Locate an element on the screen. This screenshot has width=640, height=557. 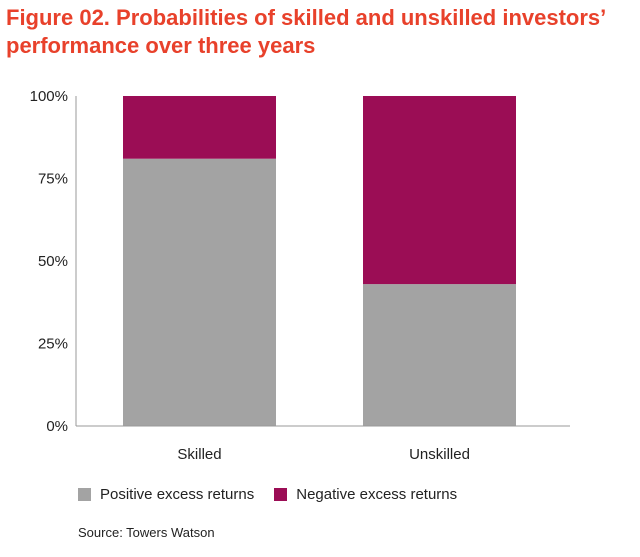
bar-positive-unskilled is located at coordinates (439, 355).